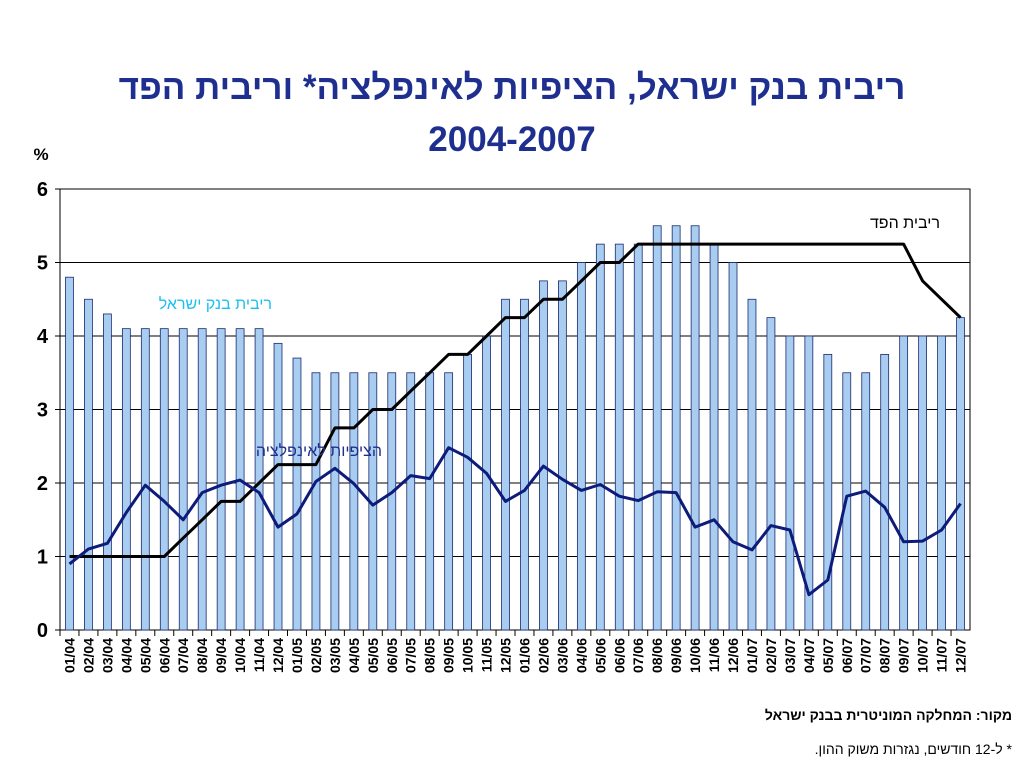 The image size is (1024, 768). What do you see at coordinates (259, 655) in the screenshot?
I see `x-tick-label: 11/04` at bounding box center [259, 655].